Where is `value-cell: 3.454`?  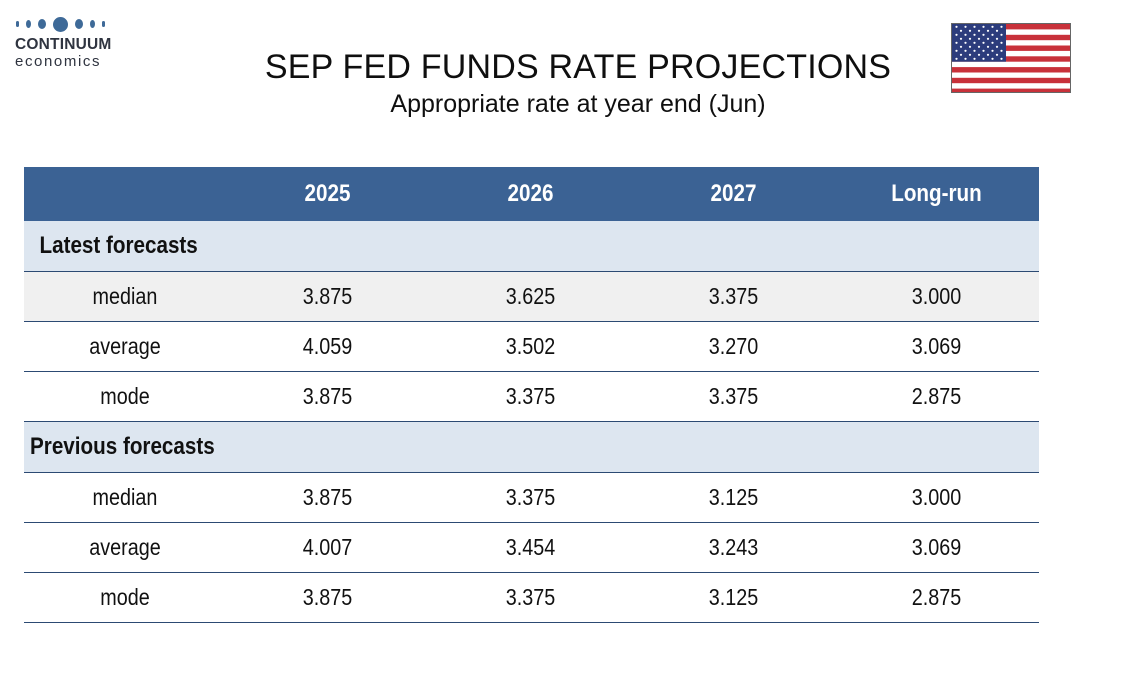 value-cell: 3.454 is located at coordinates (530, 547).